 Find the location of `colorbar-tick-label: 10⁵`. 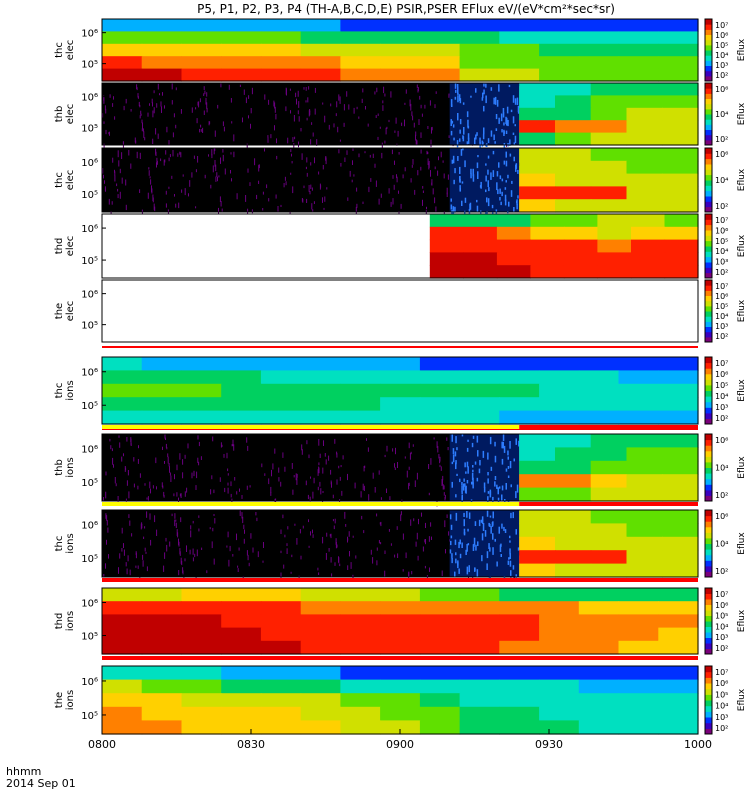

colorbar-tick-label: 10⁵ is located at coordinates (721, 241).